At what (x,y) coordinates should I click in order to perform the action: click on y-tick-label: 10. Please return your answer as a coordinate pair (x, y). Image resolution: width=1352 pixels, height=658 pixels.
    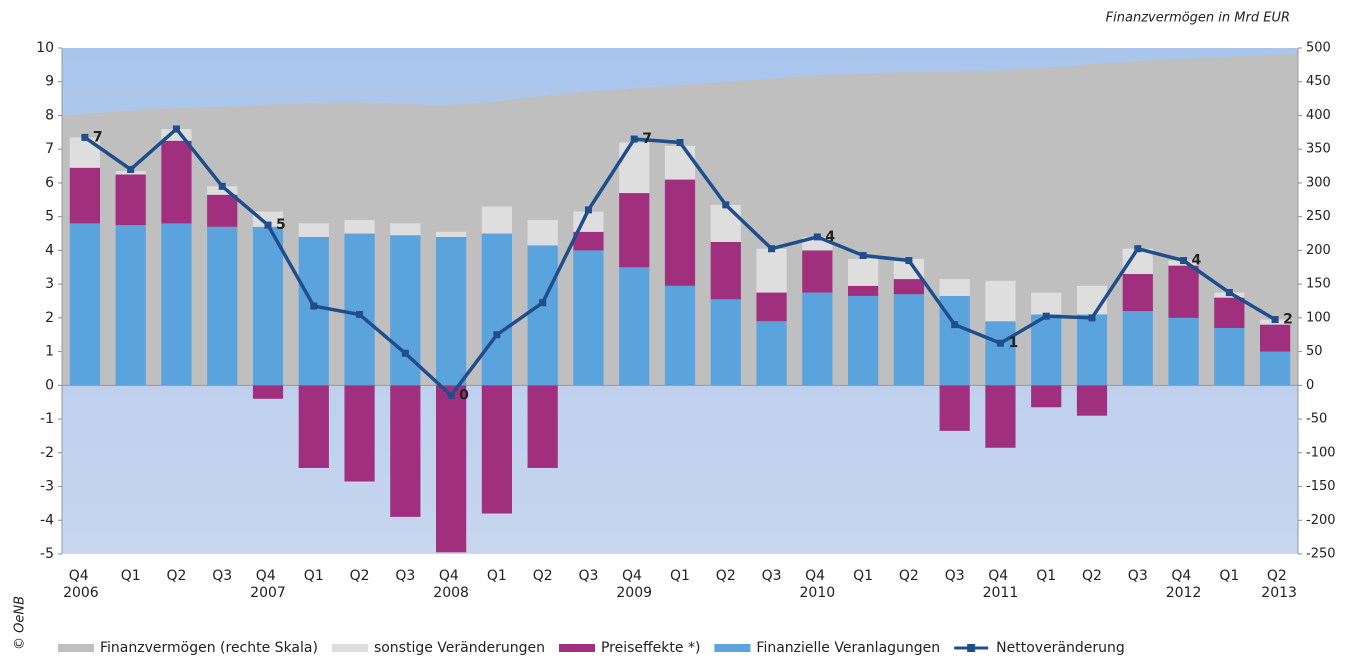
    Looking at the image, I should click on (45, 48).